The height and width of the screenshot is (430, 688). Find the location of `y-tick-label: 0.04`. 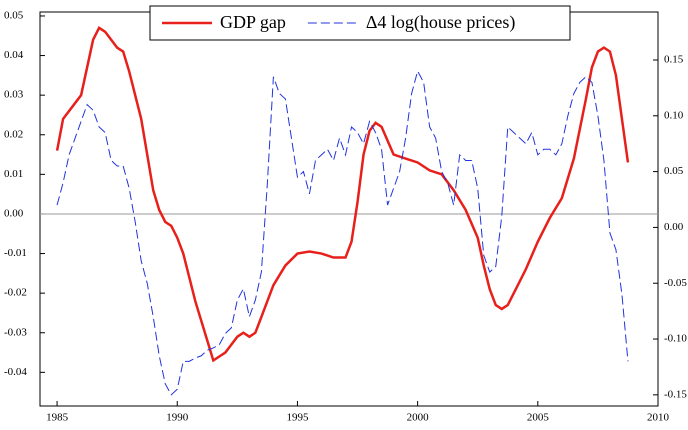

y-tick-label: 0.04 is located at coordinates (14, 55).